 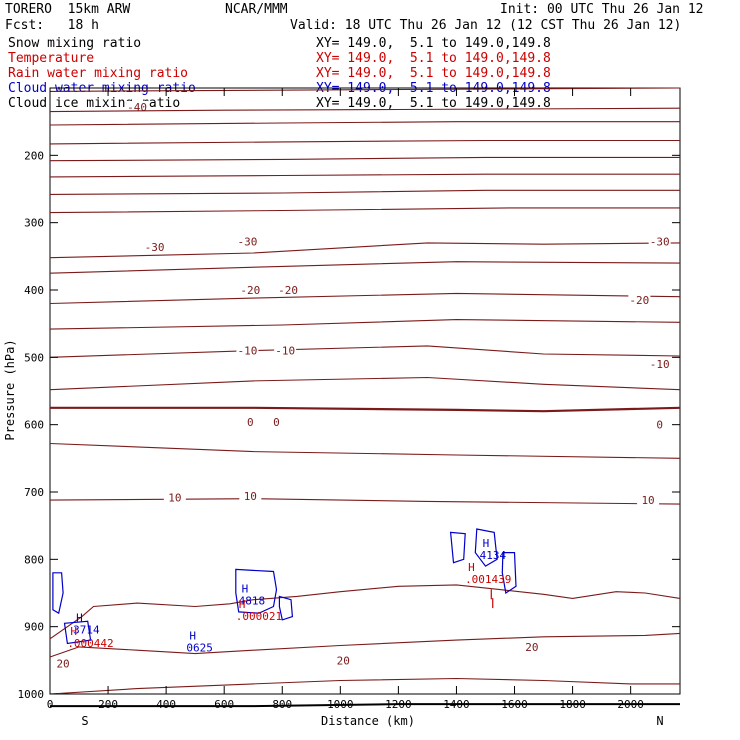 What do you see at coordinates (34, 559) in the screenshot?
I see `y-tick-label: 800` at bounding box center [34, 559].